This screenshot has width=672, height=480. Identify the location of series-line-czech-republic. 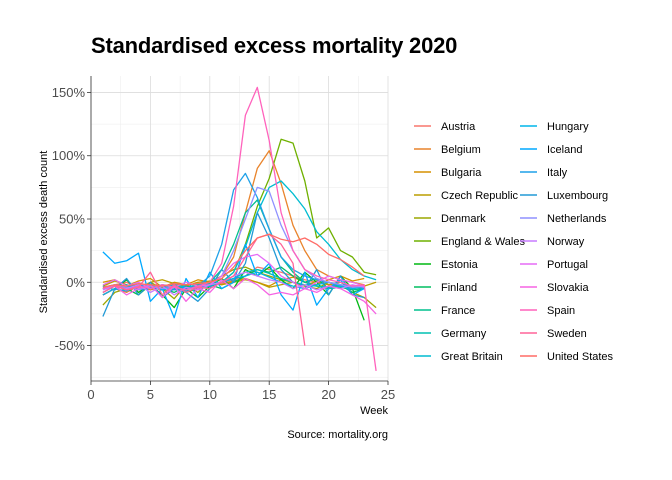
(239, 284).